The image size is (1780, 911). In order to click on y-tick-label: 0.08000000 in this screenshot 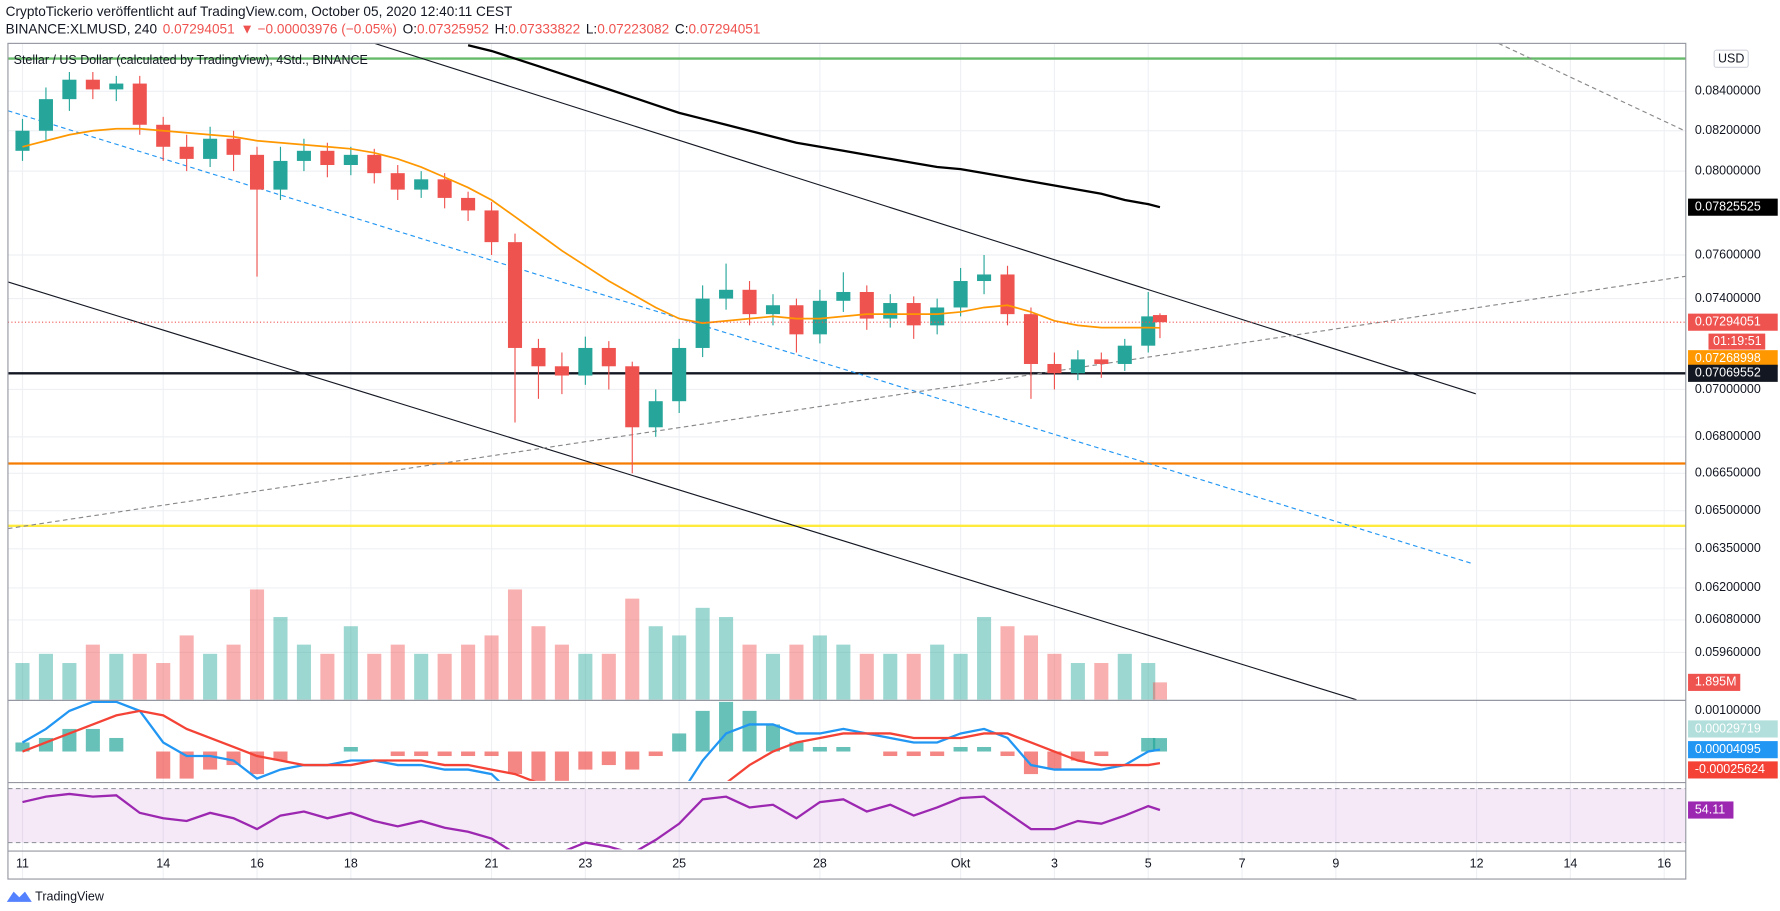, I will do `click(1728, 170)`.